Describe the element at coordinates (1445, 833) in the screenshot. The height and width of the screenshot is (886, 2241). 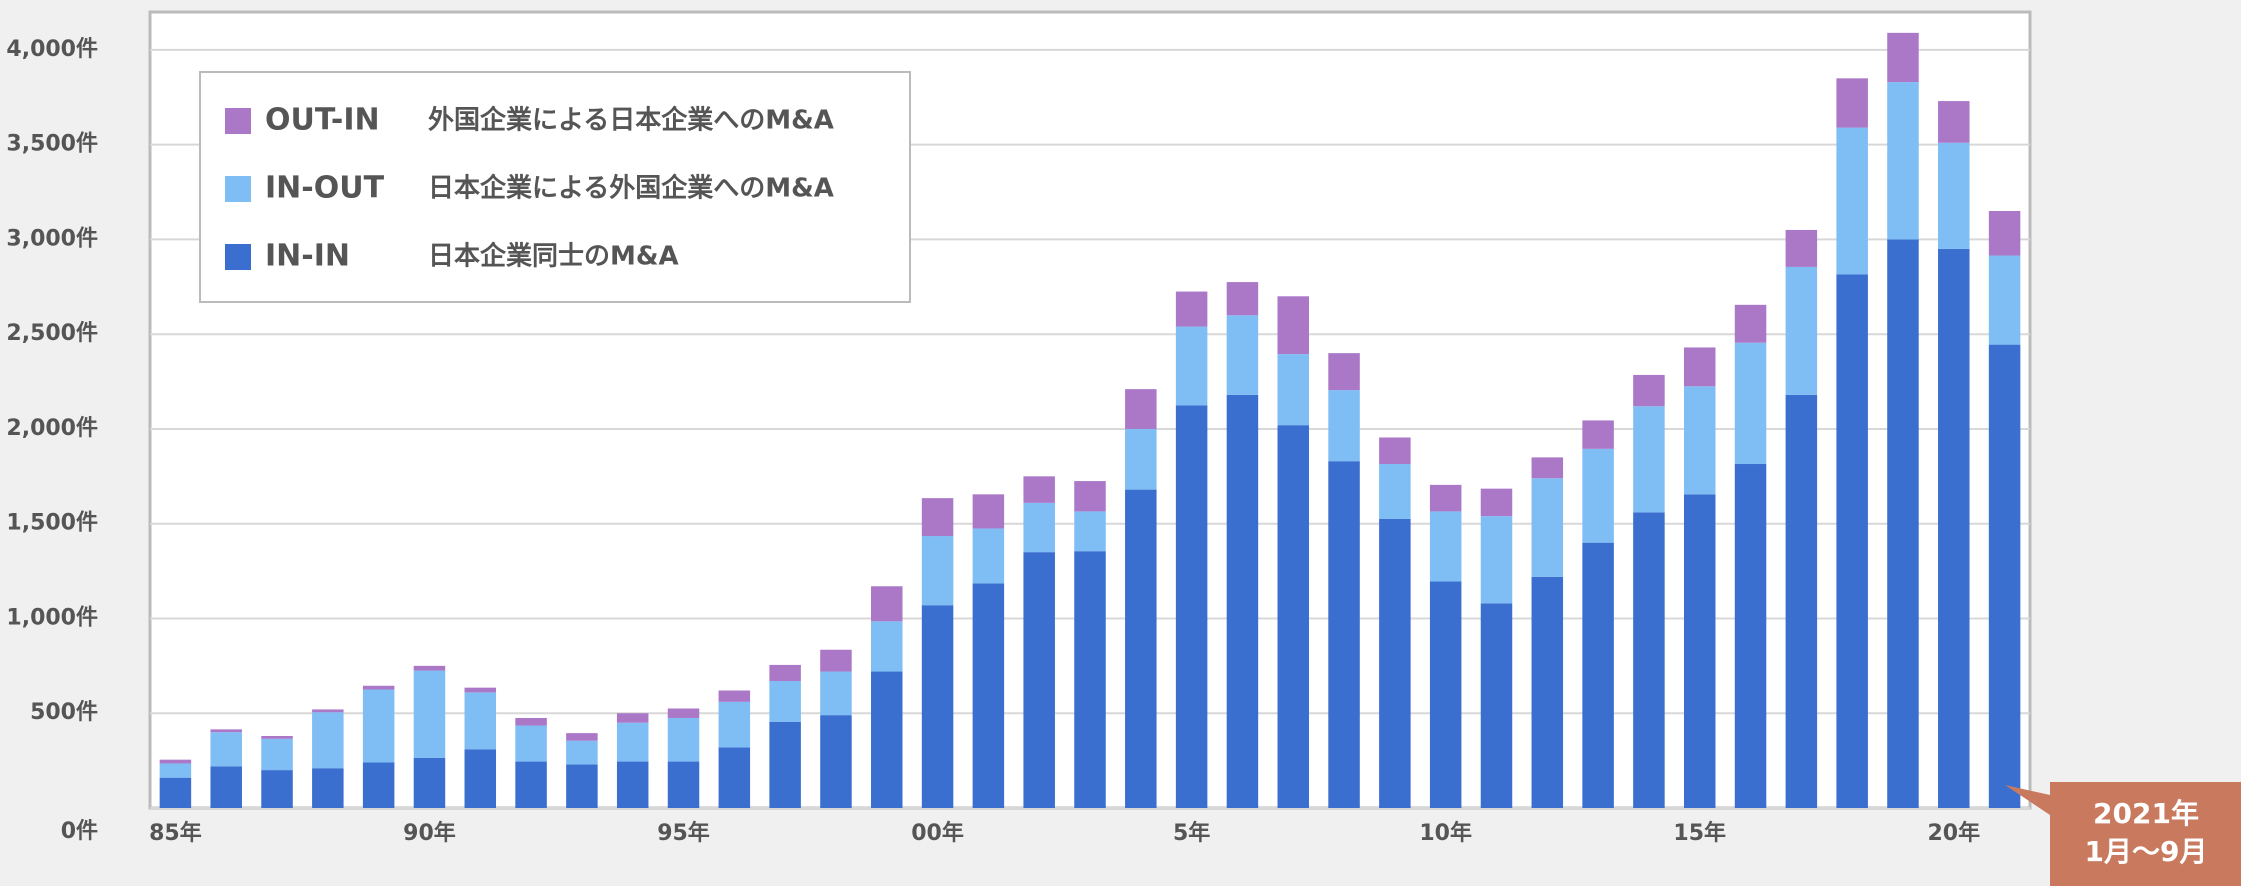
I see `x-tick-label: 10年` at that location.